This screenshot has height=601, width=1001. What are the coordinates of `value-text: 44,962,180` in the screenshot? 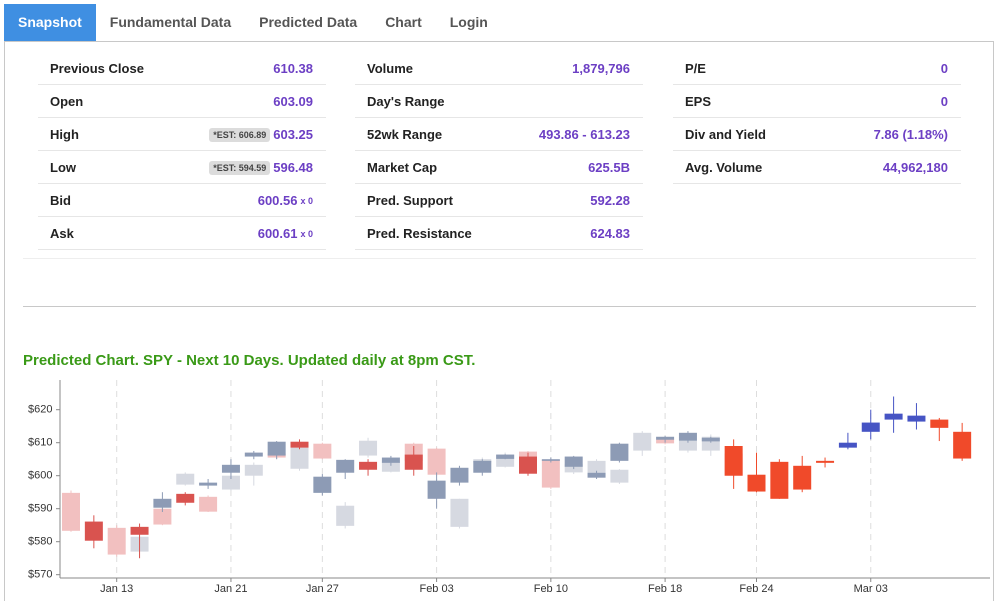 It's located at (915, 167).